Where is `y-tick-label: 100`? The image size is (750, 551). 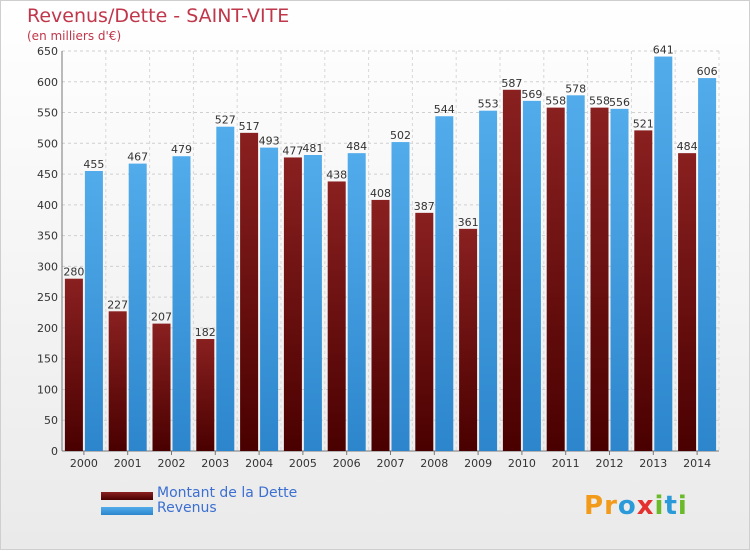 y-tick-label: 100 is located at coordinates (47, 389).